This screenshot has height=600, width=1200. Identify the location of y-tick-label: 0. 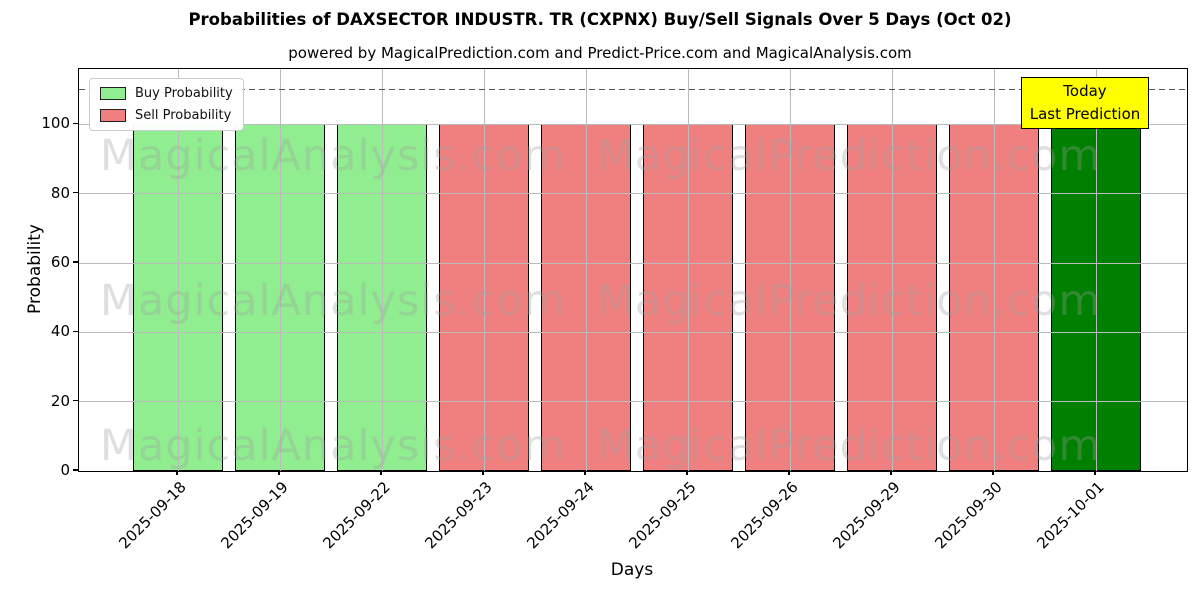
(65, 470).